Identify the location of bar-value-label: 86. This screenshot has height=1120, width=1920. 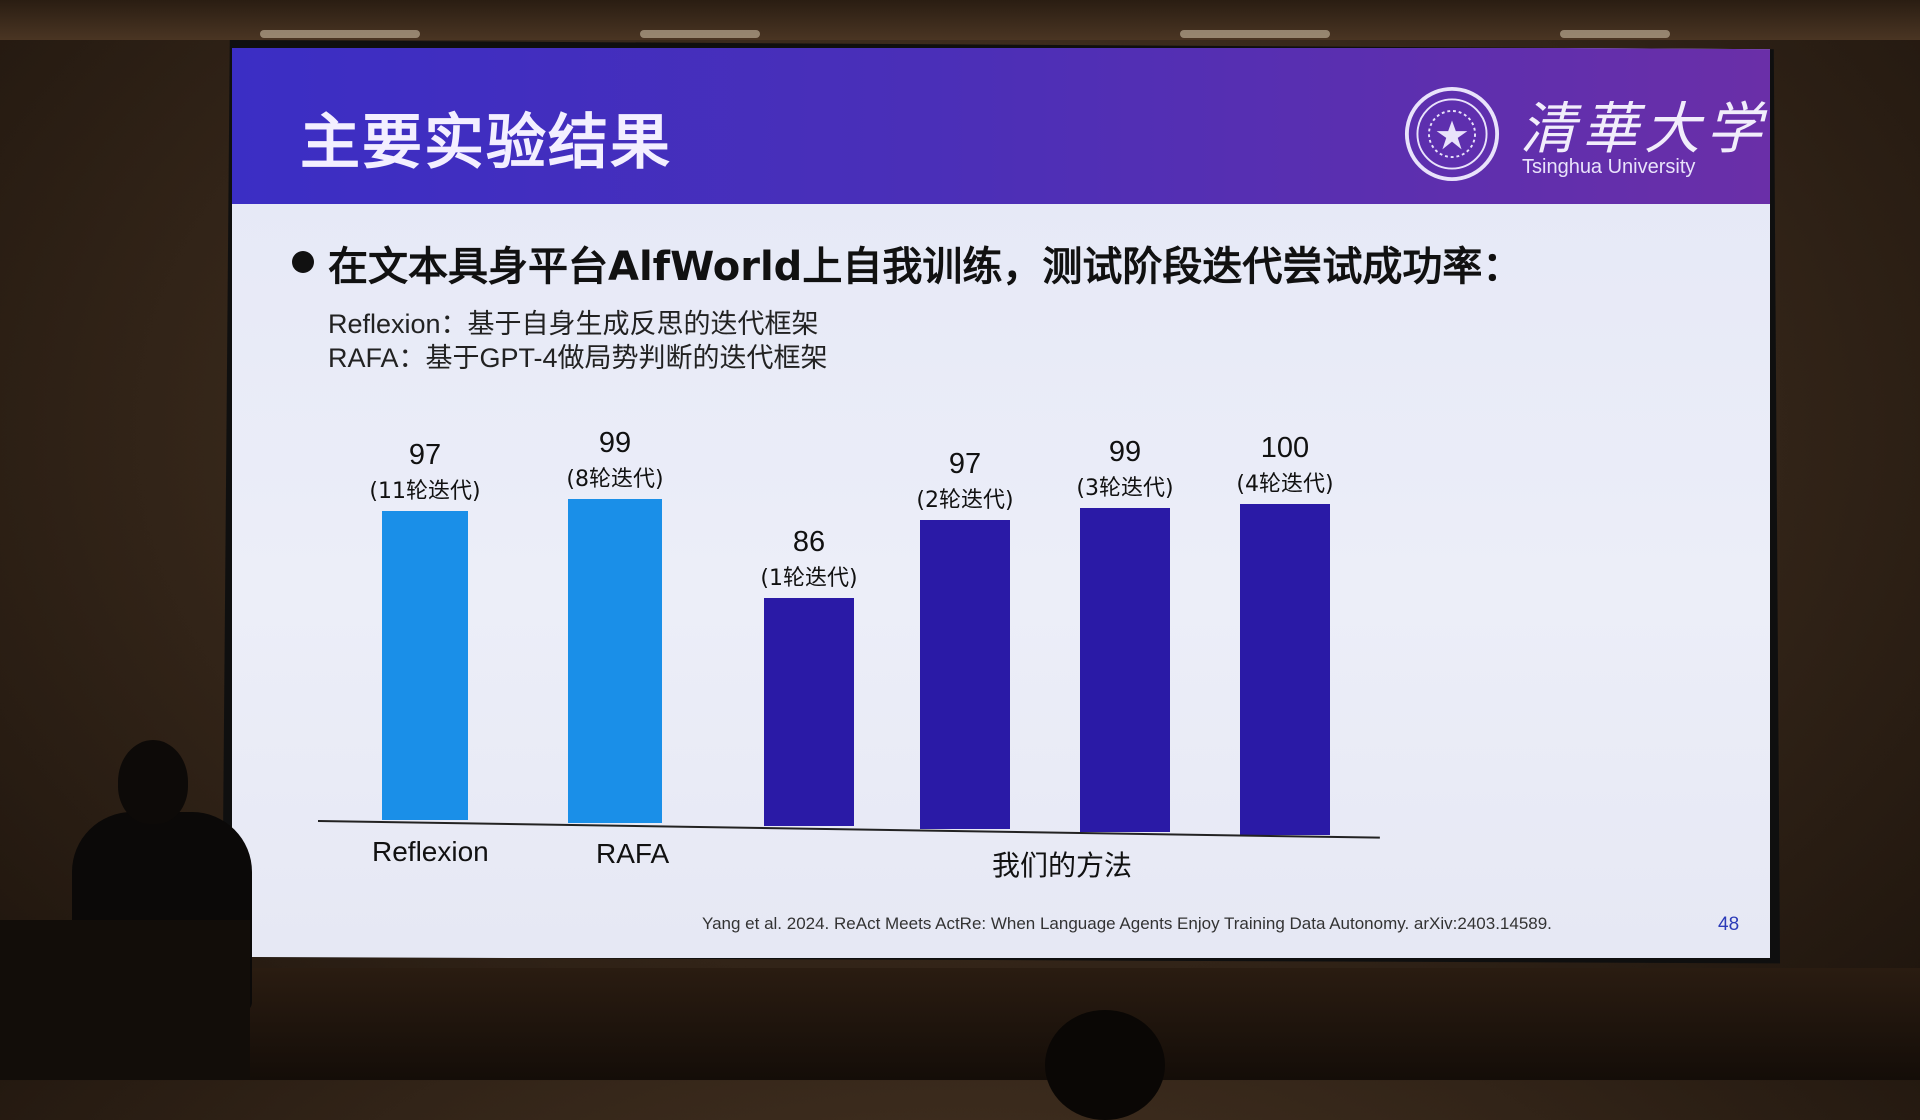
(809, 542).